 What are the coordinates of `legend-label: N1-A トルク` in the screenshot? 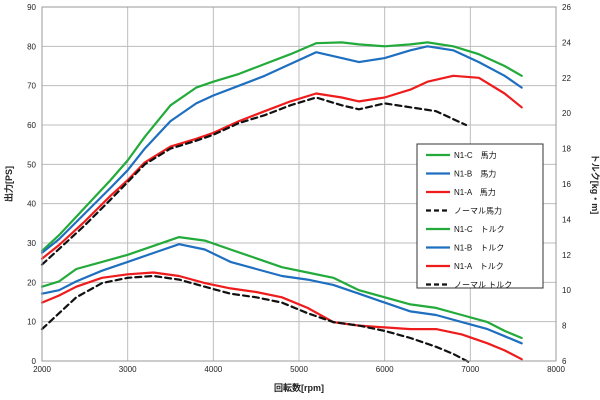 It's located at (479, 266).